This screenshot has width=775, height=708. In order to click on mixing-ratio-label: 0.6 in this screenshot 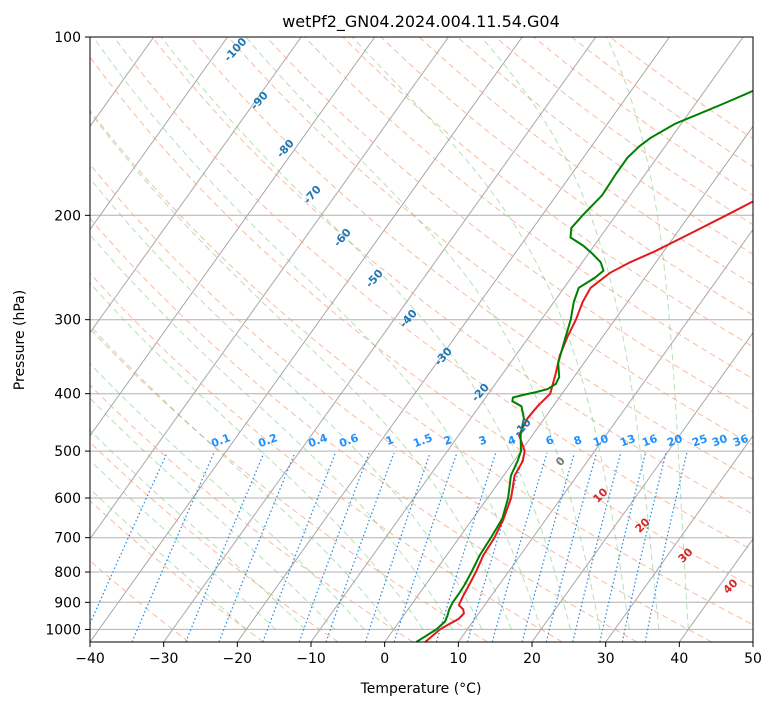, I will do `click(348, 440)`.